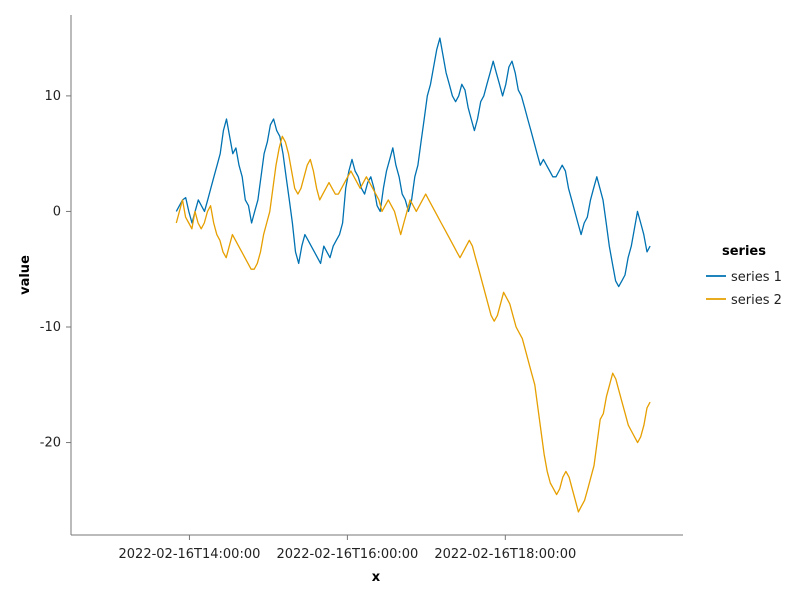 The height and width of the screenshot is (600, 800). What do you see at coordinates (57, 211) in the screenshot?
I see `y-tick-label: 0` at bounding box center [57, 211].